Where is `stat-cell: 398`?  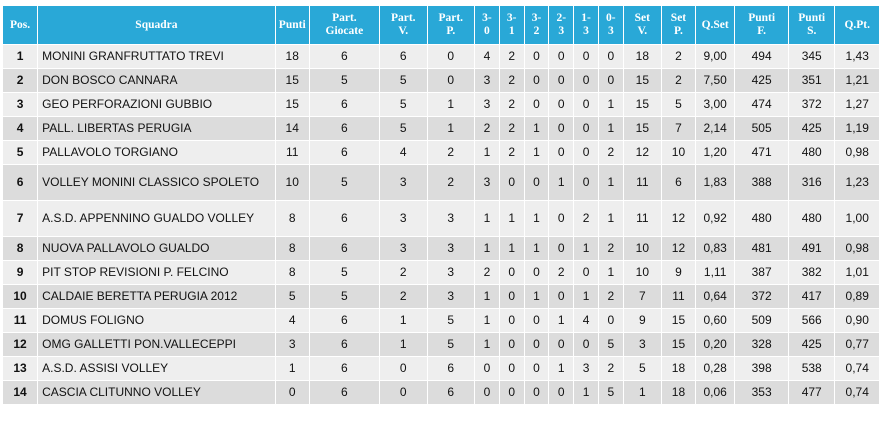
stat-cell: 398 is located at coordinates (762, 369).